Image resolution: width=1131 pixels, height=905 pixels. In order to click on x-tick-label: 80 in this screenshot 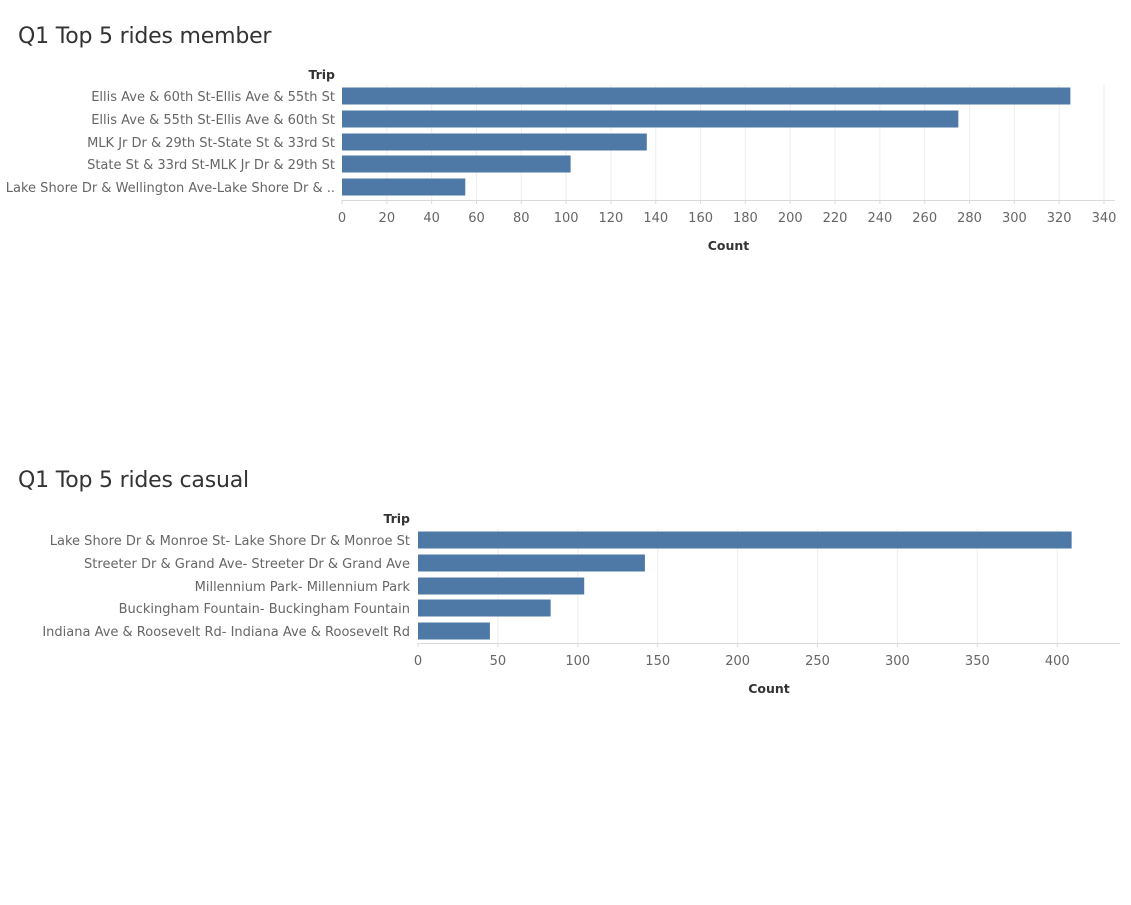, I will do `click(521, 218)`.